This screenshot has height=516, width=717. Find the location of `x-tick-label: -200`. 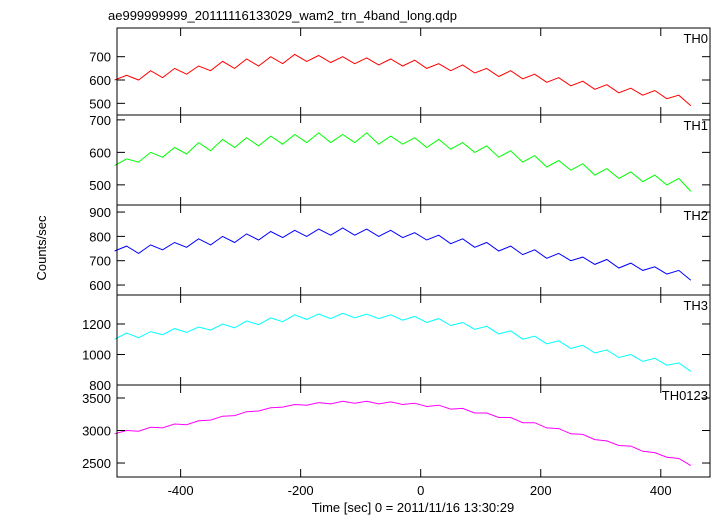

x-tick-label: -200 is located at coordinates (301, 490).